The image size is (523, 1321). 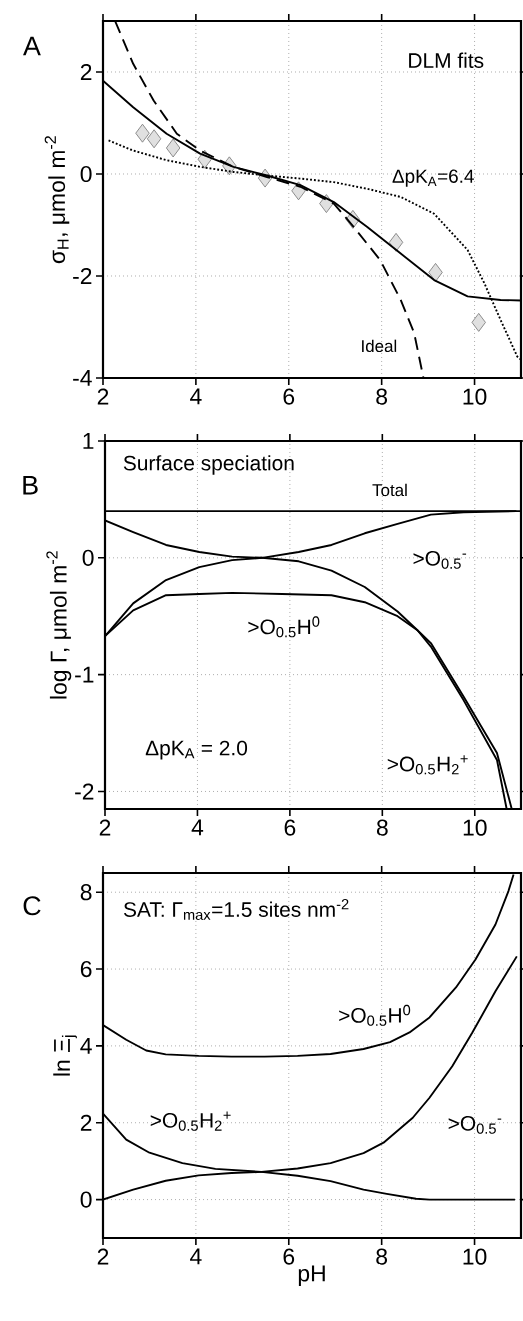 I want to click on y-tick-label: -4, so click(x=82, y=378).